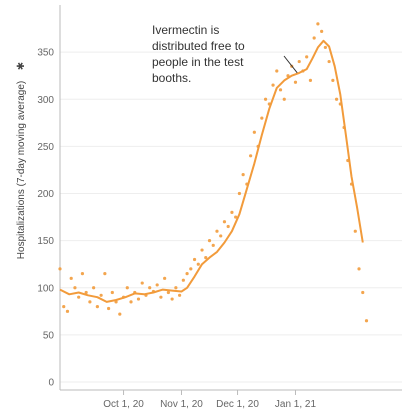 The height and width of the screenshot is (415, 412). What do you see at coordinates (45, 288) in the screenshot?
I see `y-tick-label: 100` at bounding box center [45, 288].